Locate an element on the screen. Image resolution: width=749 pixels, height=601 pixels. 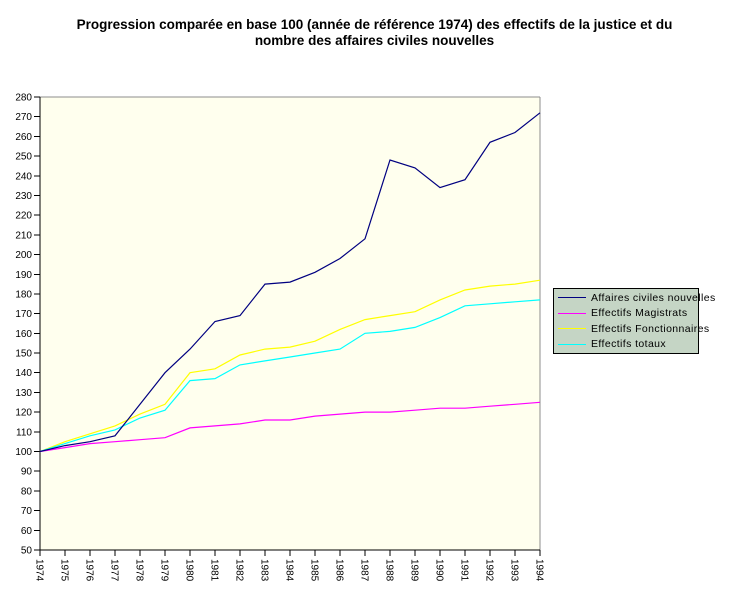
y-tick-label: 110 is located at coordinates (24, 432).